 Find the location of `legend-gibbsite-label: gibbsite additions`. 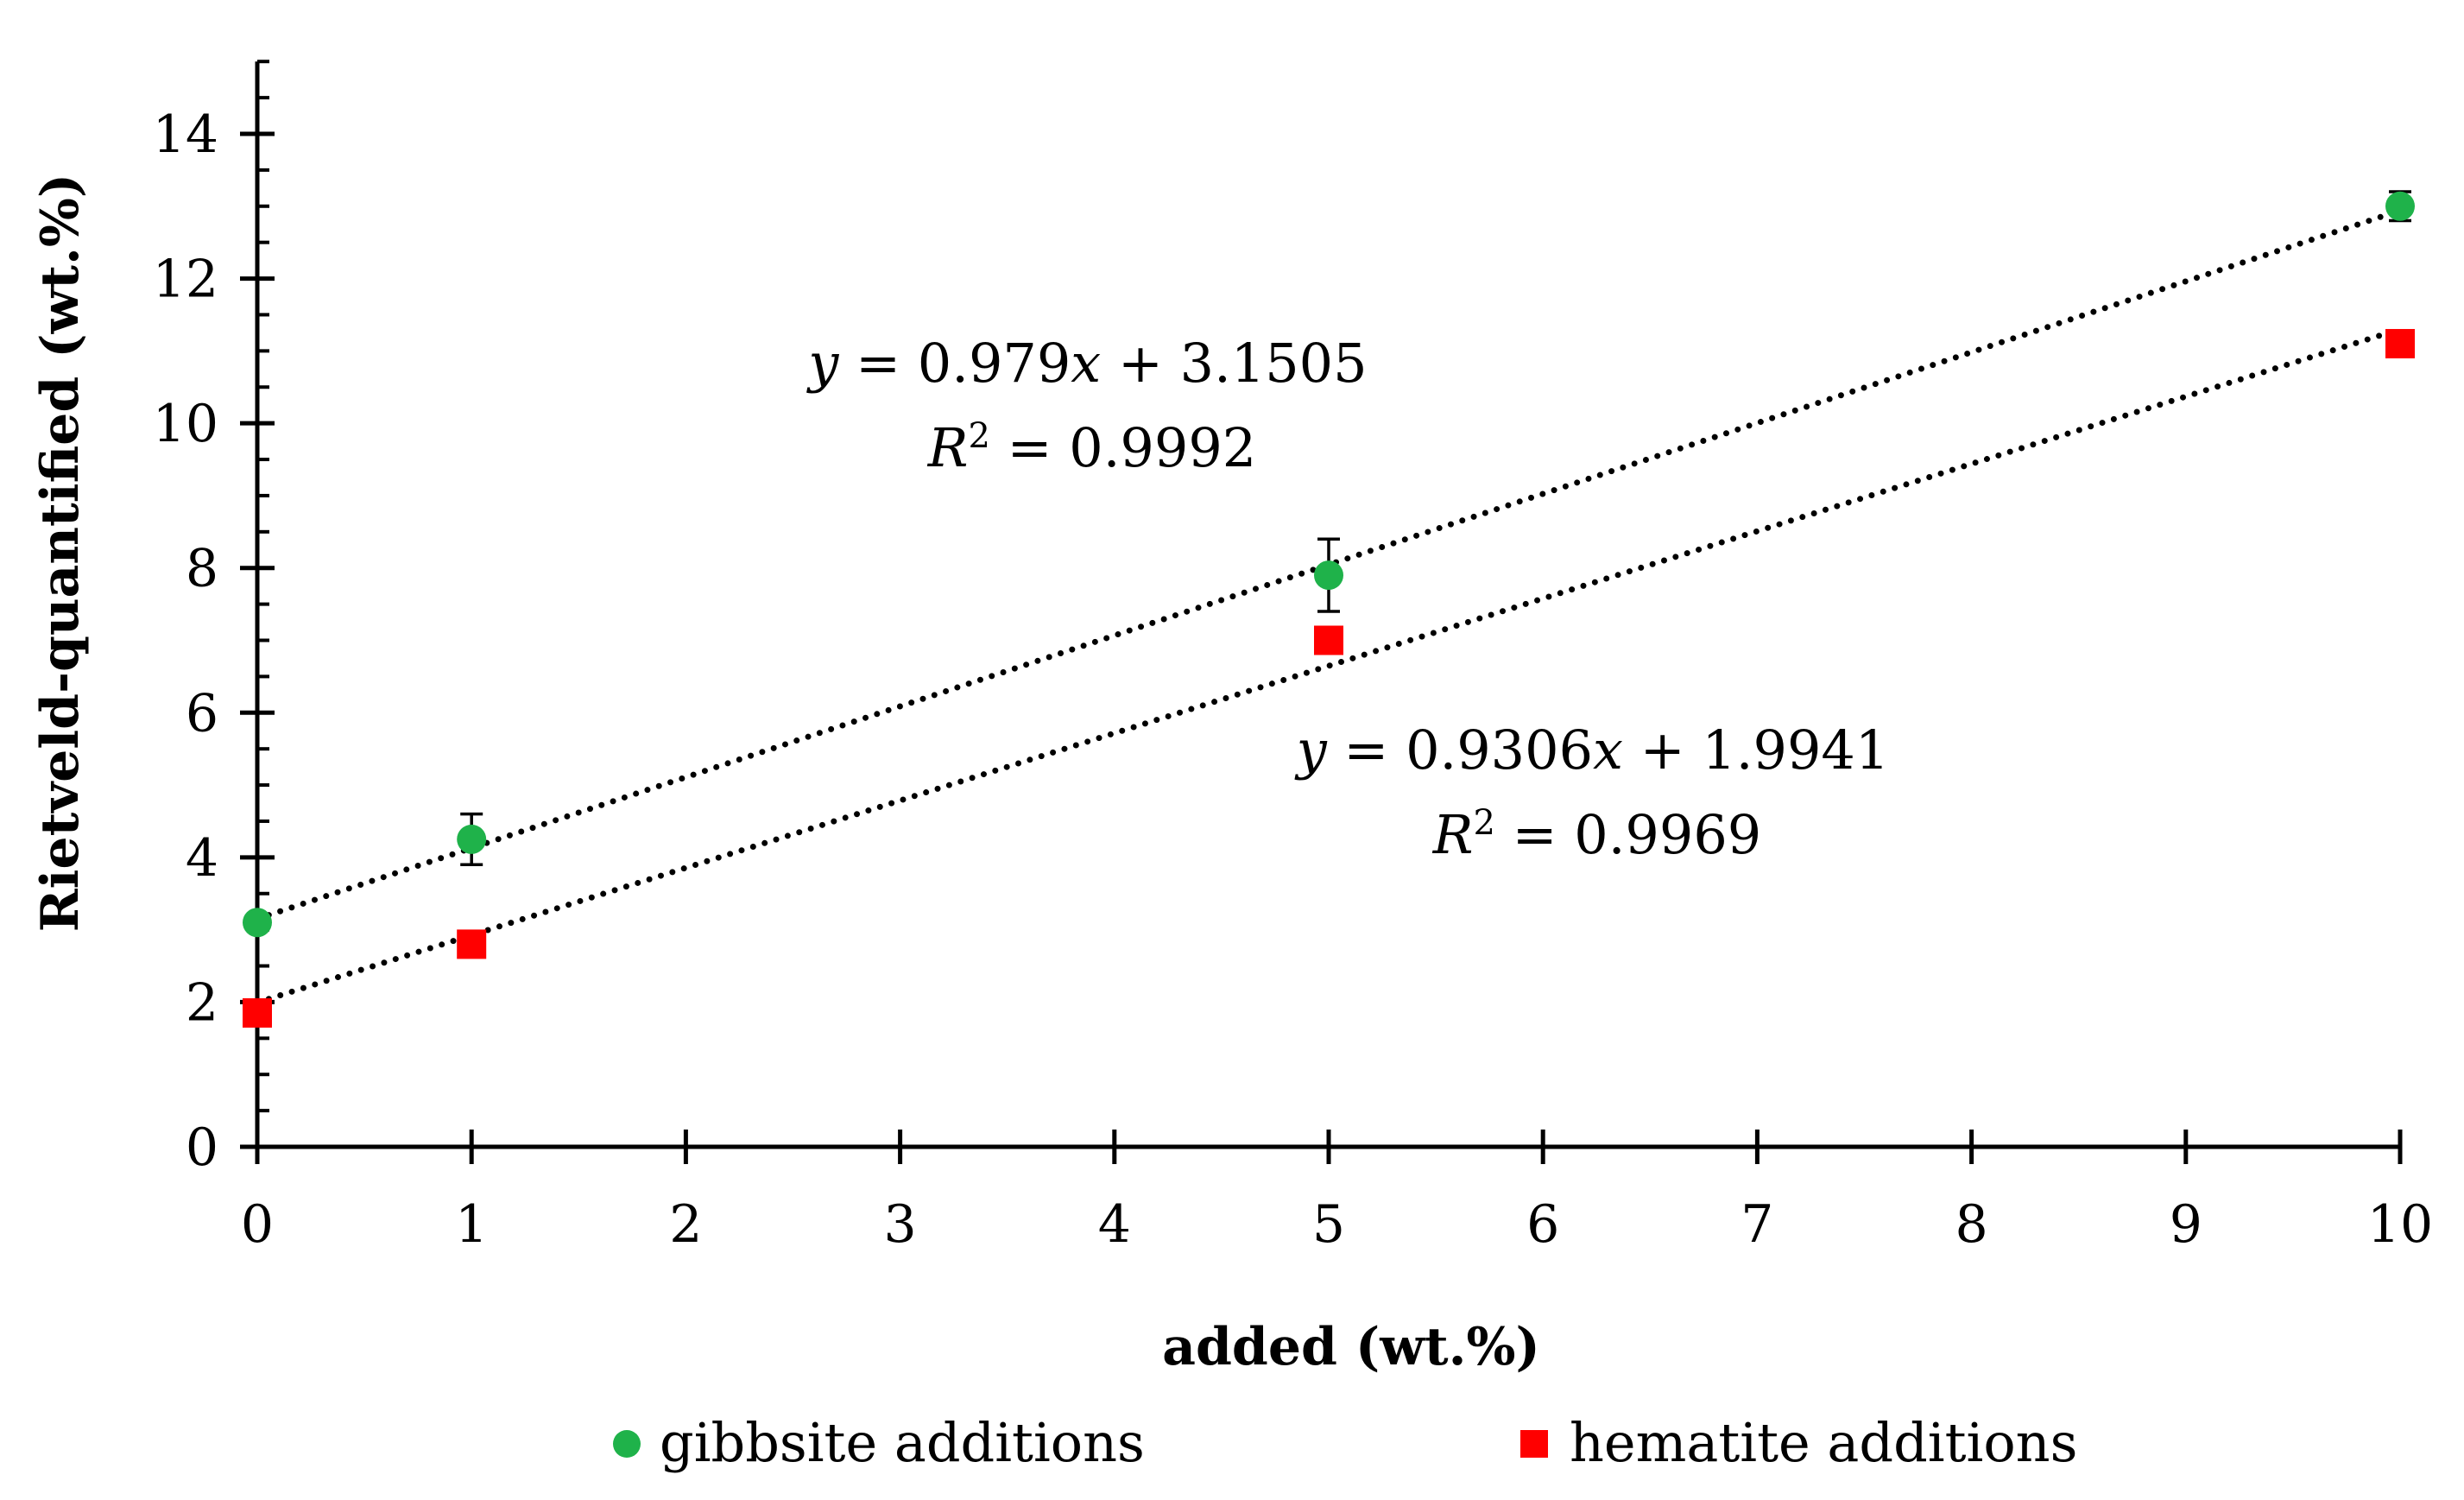

legend-gibbsite-label: gibbsite additions is located at coordinates (902, 1442).